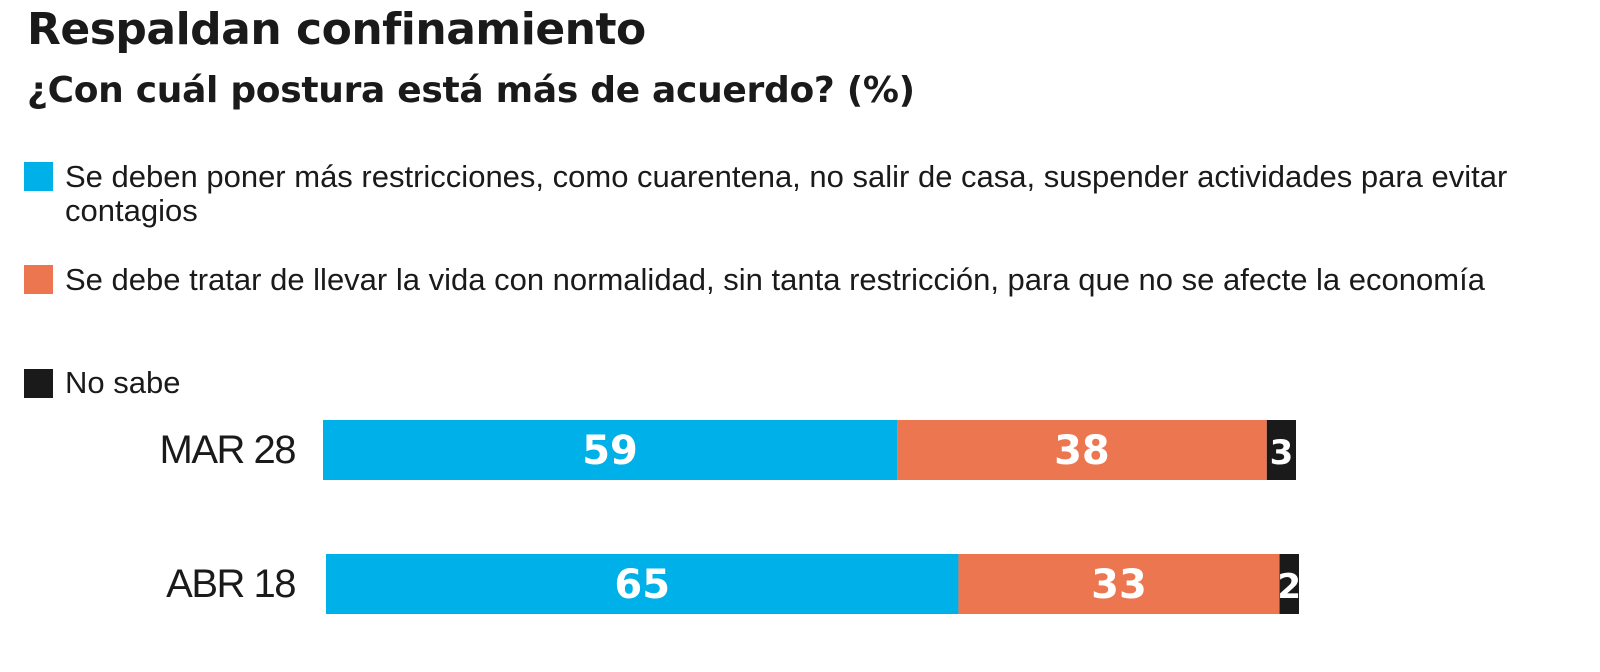  I want to click on row-label-mar-28: MAR 28, so click(228, 450).